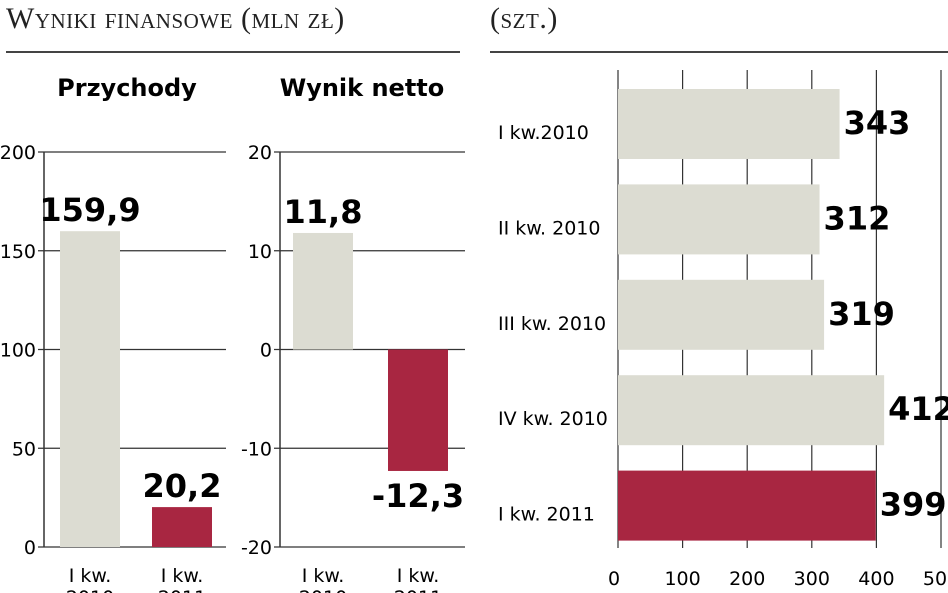  What do you see at coordinates (260, 252) in the screenshot?
I see `y-tick-label: 10` at bounding box center [260, 252].